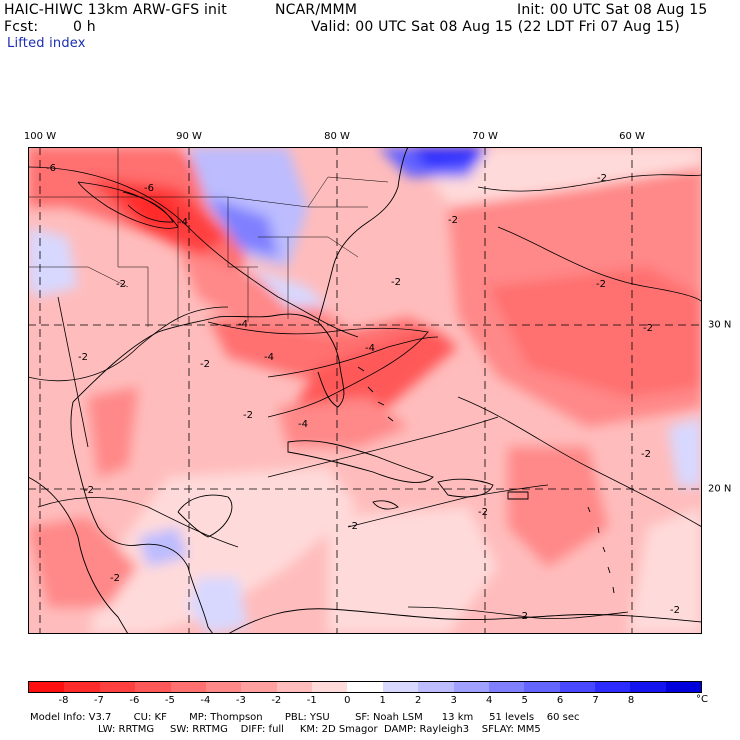 The width and height of the screenshot is (740, 740). What do you see at coordinates (631, 700) in the screenshot?
I see `colorbar-tick-label: 8` at bounding box center [631, 700].